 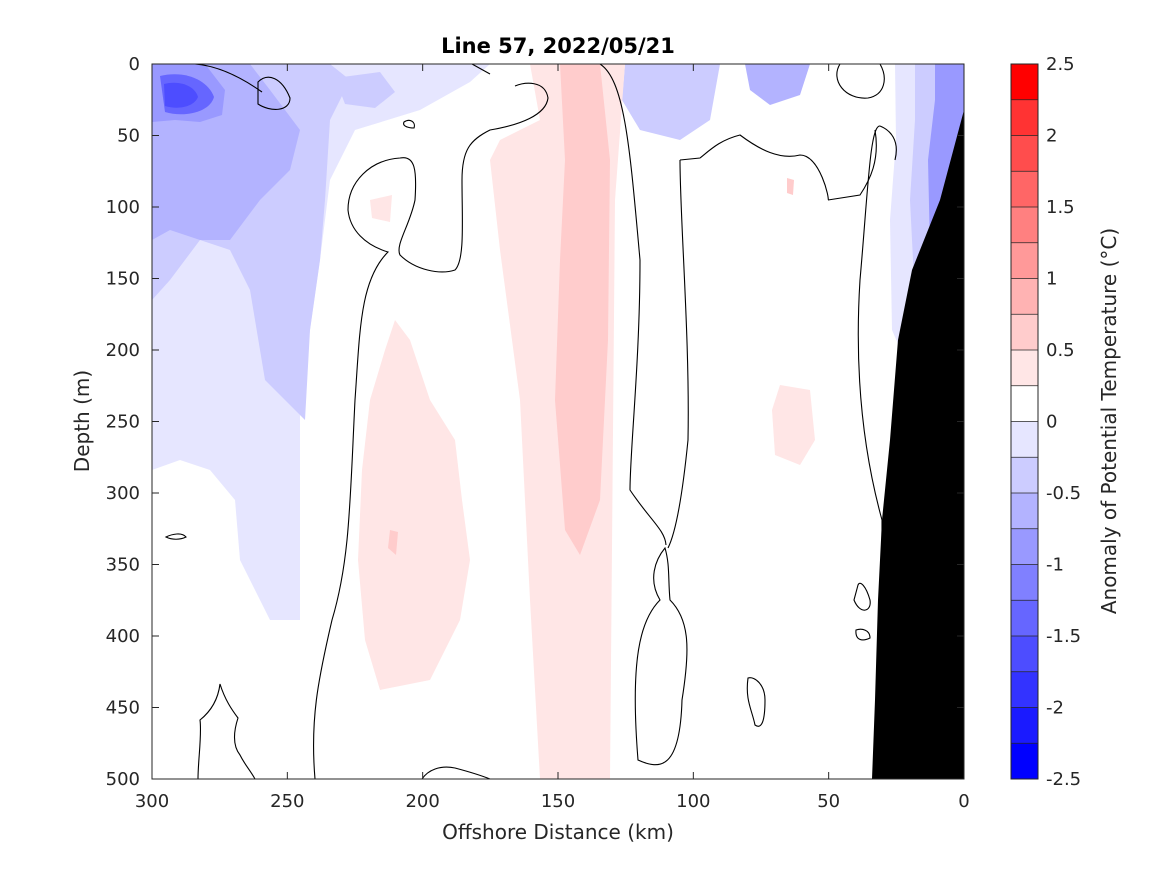 I want to click on colorbar-tick-label: -2.5, so click(x=1063, y=779).